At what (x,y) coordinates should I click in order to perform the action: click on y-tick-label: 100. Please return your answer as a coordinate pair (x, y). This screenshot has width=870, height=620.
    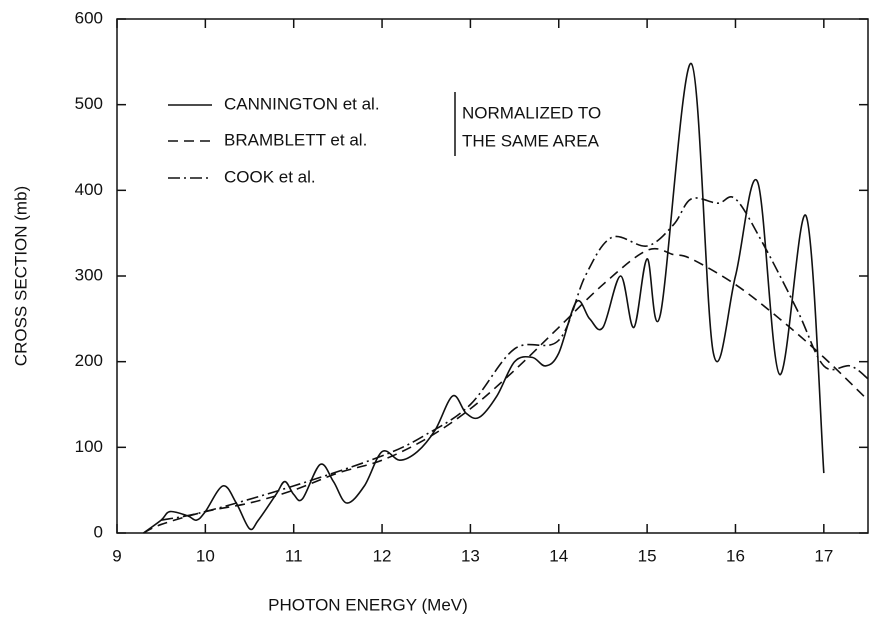
    Looking at the image, I should click on (89, 446).